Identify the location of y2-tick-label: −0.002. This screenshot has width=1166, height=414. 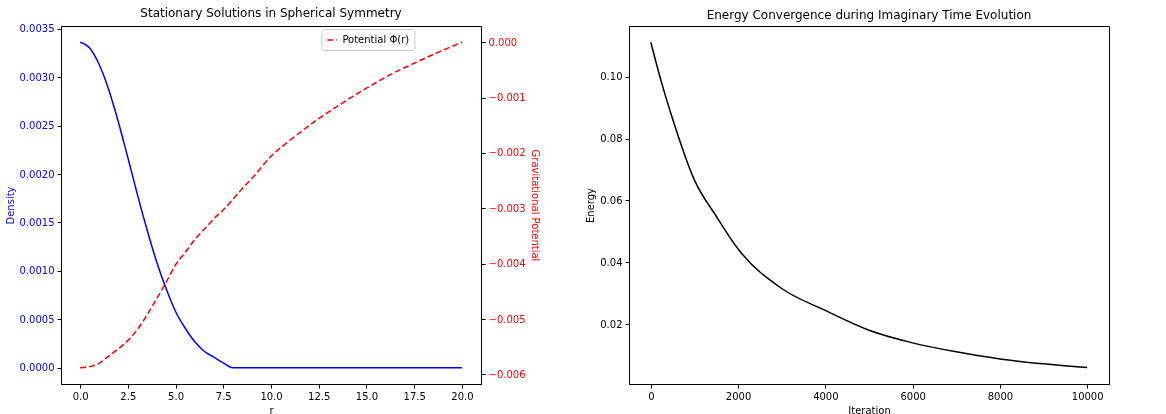
(507, 153).